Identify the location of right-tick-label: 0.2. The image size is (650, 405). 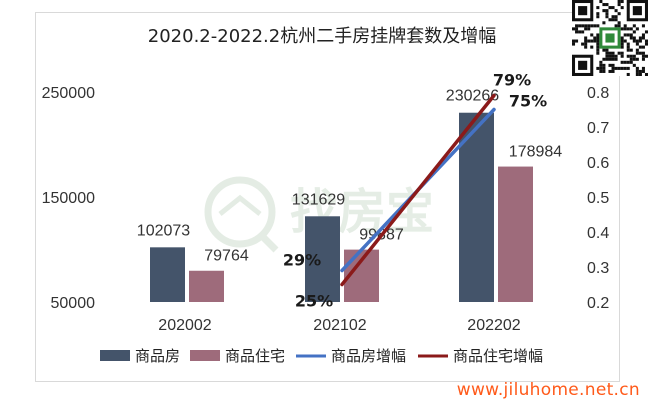
(598, 303).